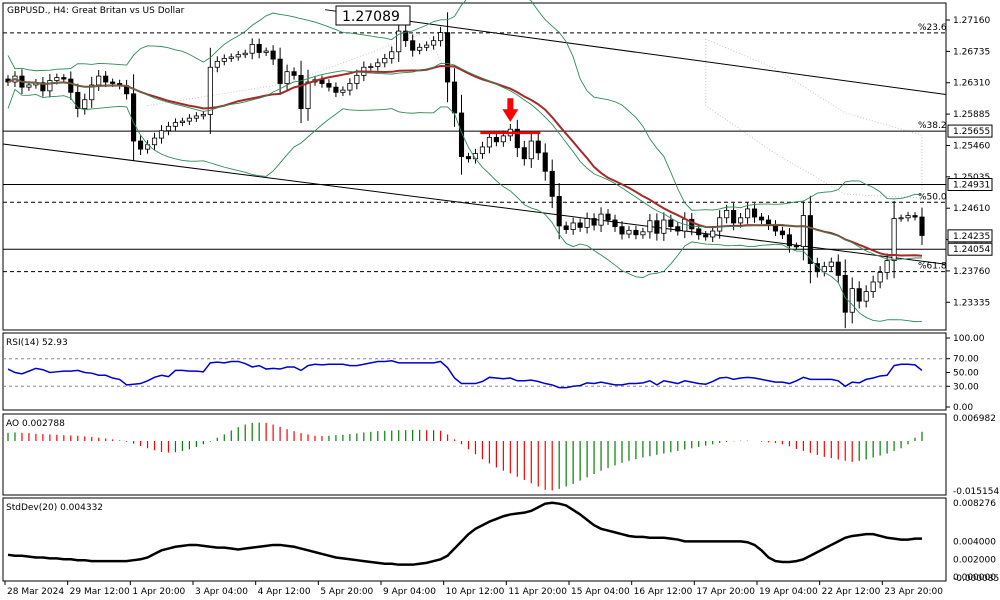 The height and width of the screenshot is (600, 1000). Describe the element at coordinates (971, 178) in the screenshot. I see `price-axis-label: 1.25035` at that location.